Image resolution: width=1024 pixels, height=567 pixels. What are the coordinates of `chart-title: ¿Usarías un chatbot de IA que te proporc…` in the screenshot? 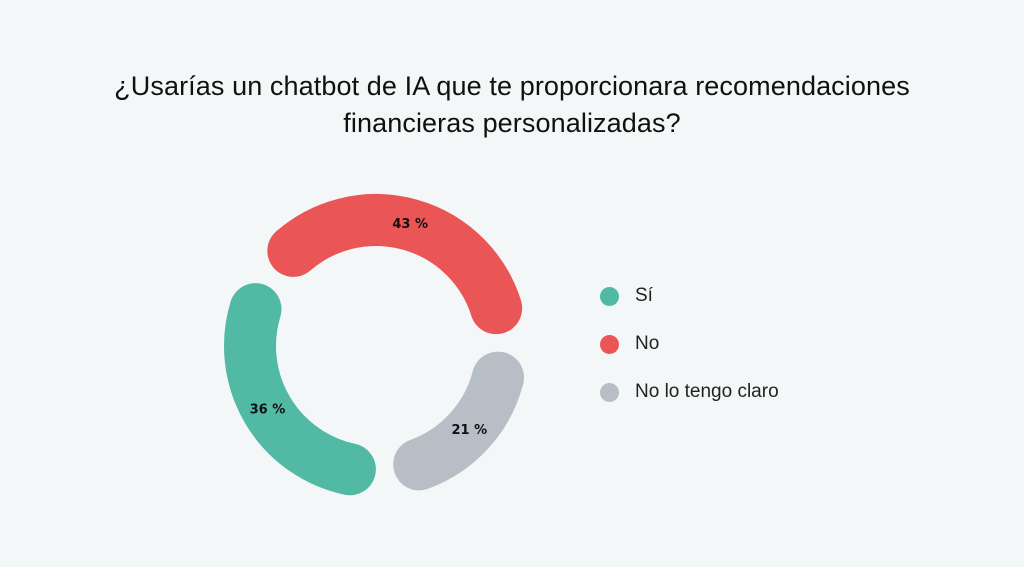 It's located at (512, 105).